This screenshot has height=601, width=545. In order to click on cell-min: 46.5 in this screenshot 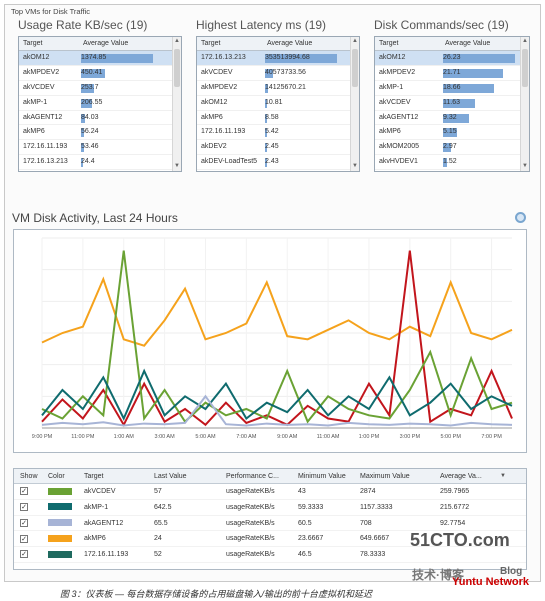, I will do `click(305, 555)`.